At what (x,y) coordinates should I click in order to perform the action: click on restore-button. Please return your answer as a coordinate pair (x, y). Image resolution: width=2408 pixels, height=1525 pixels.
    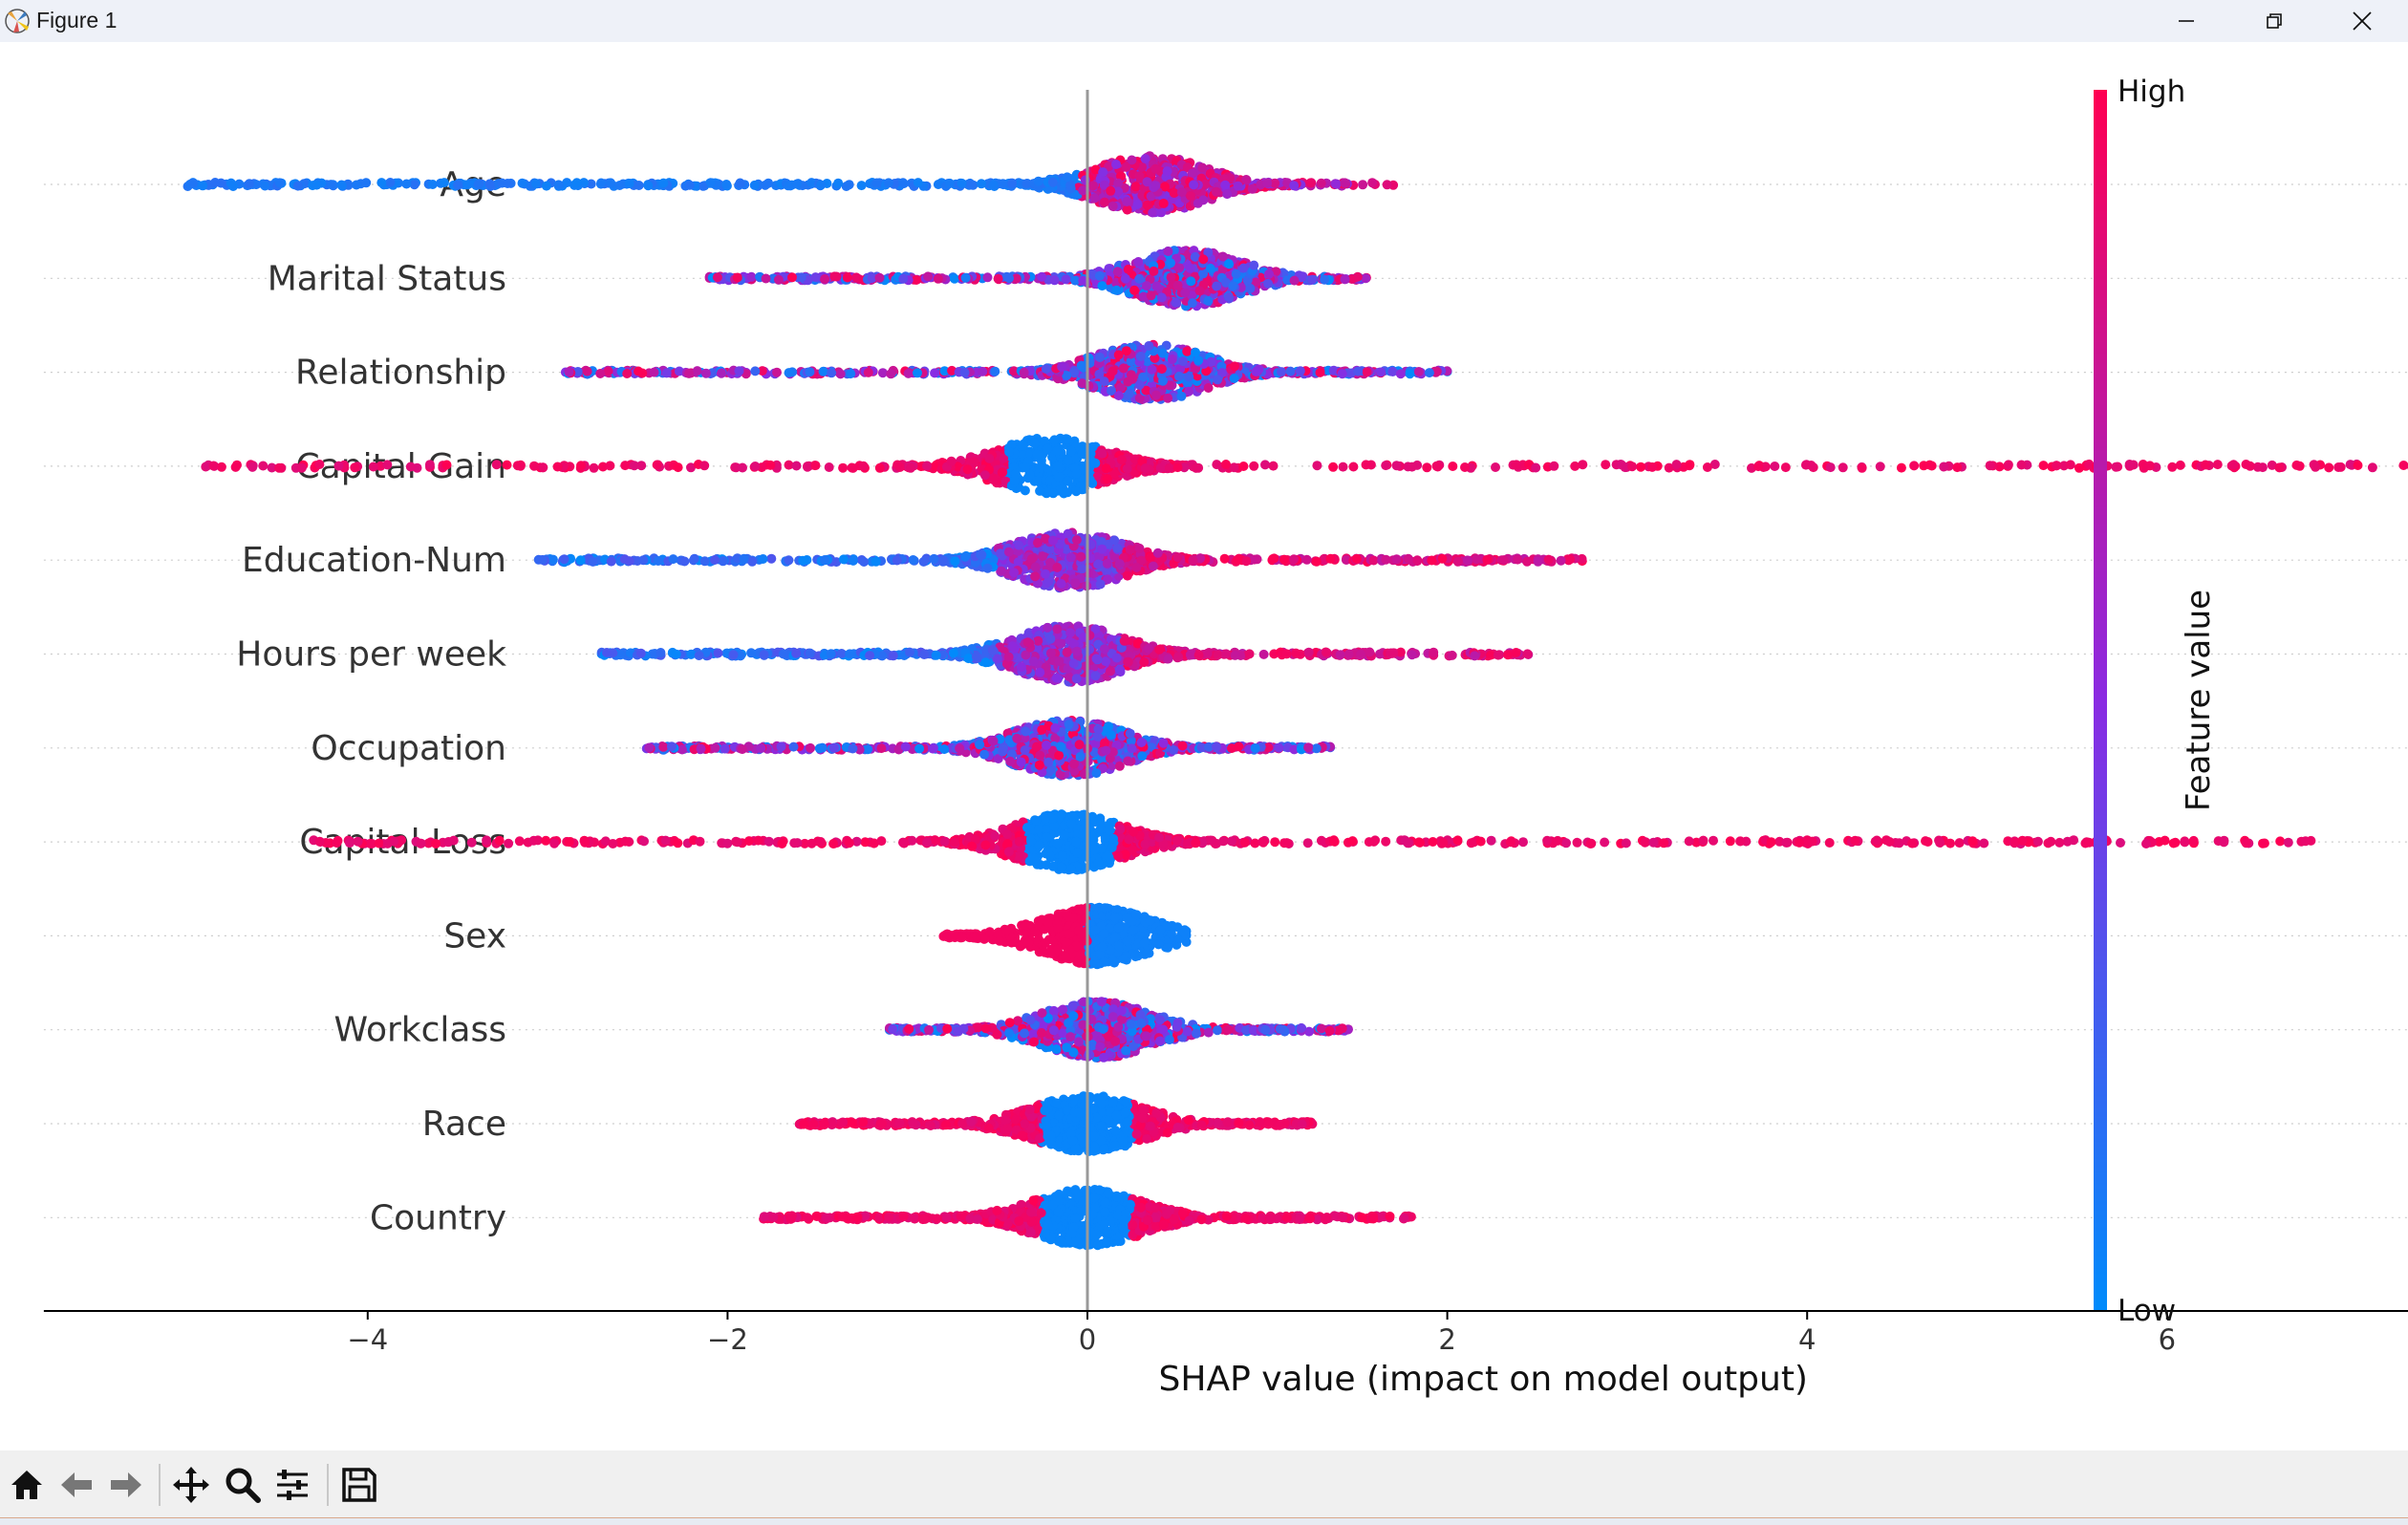
    Looking at the image, I should click on (2274, 21).